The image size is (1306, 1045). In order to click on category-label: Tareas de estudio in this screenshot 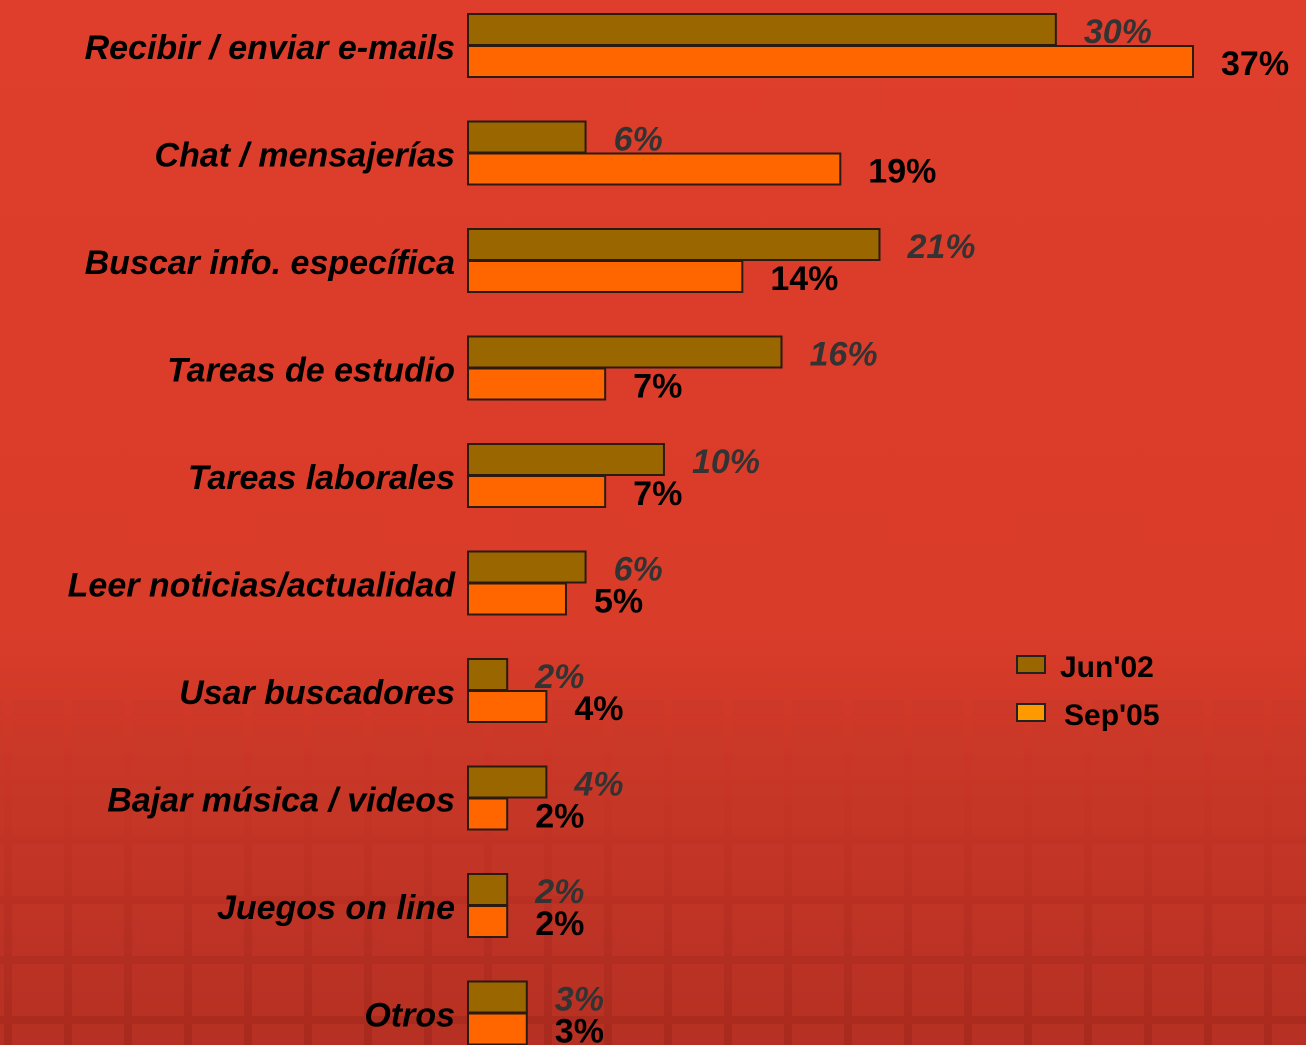, I will do `click(311, 370)`.